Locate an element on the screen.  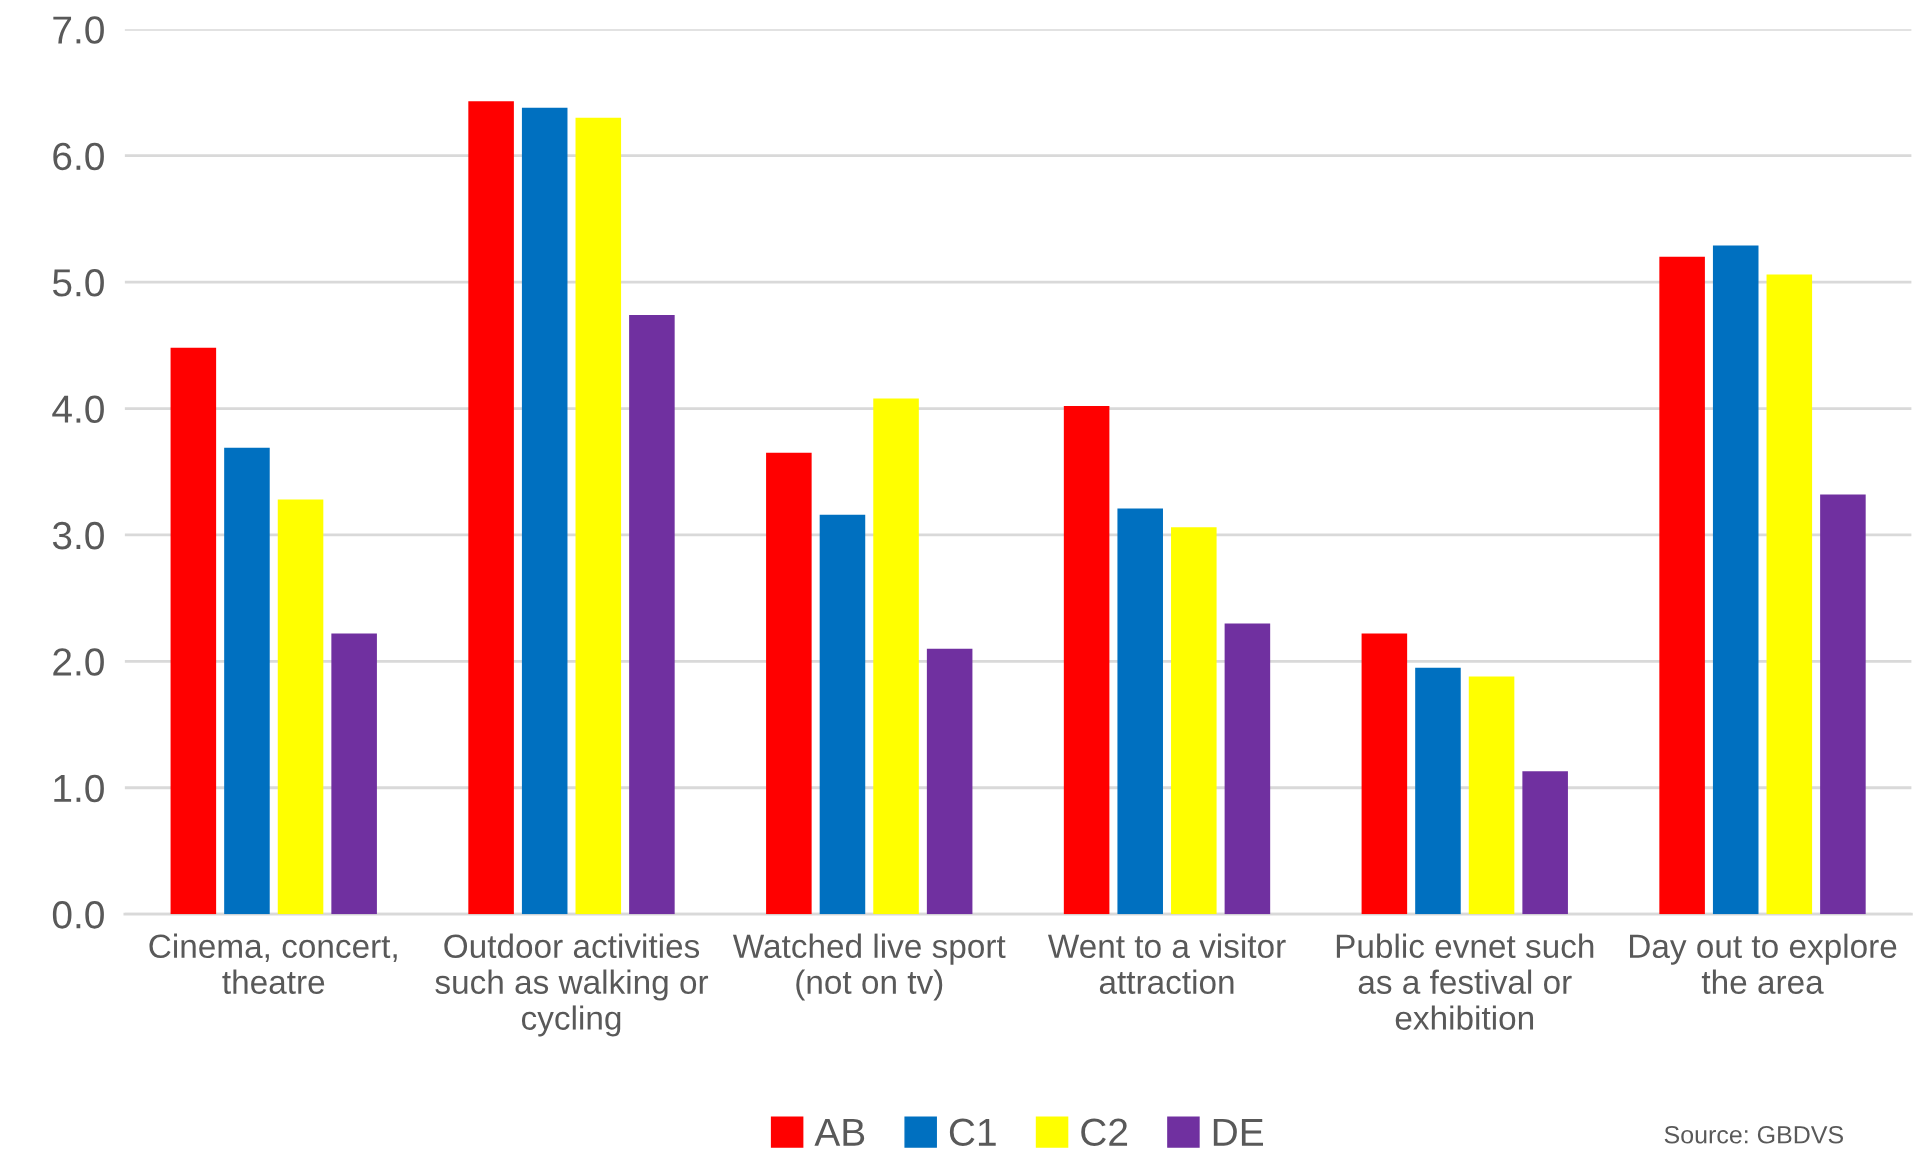
y-tick-label: 4.0 is located at coordinates (78, 409).